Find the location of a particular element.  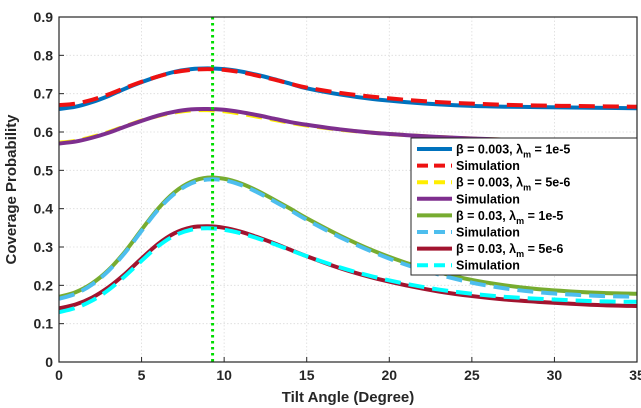

x-tick-label: 30 is located at coordinates (555, 375).